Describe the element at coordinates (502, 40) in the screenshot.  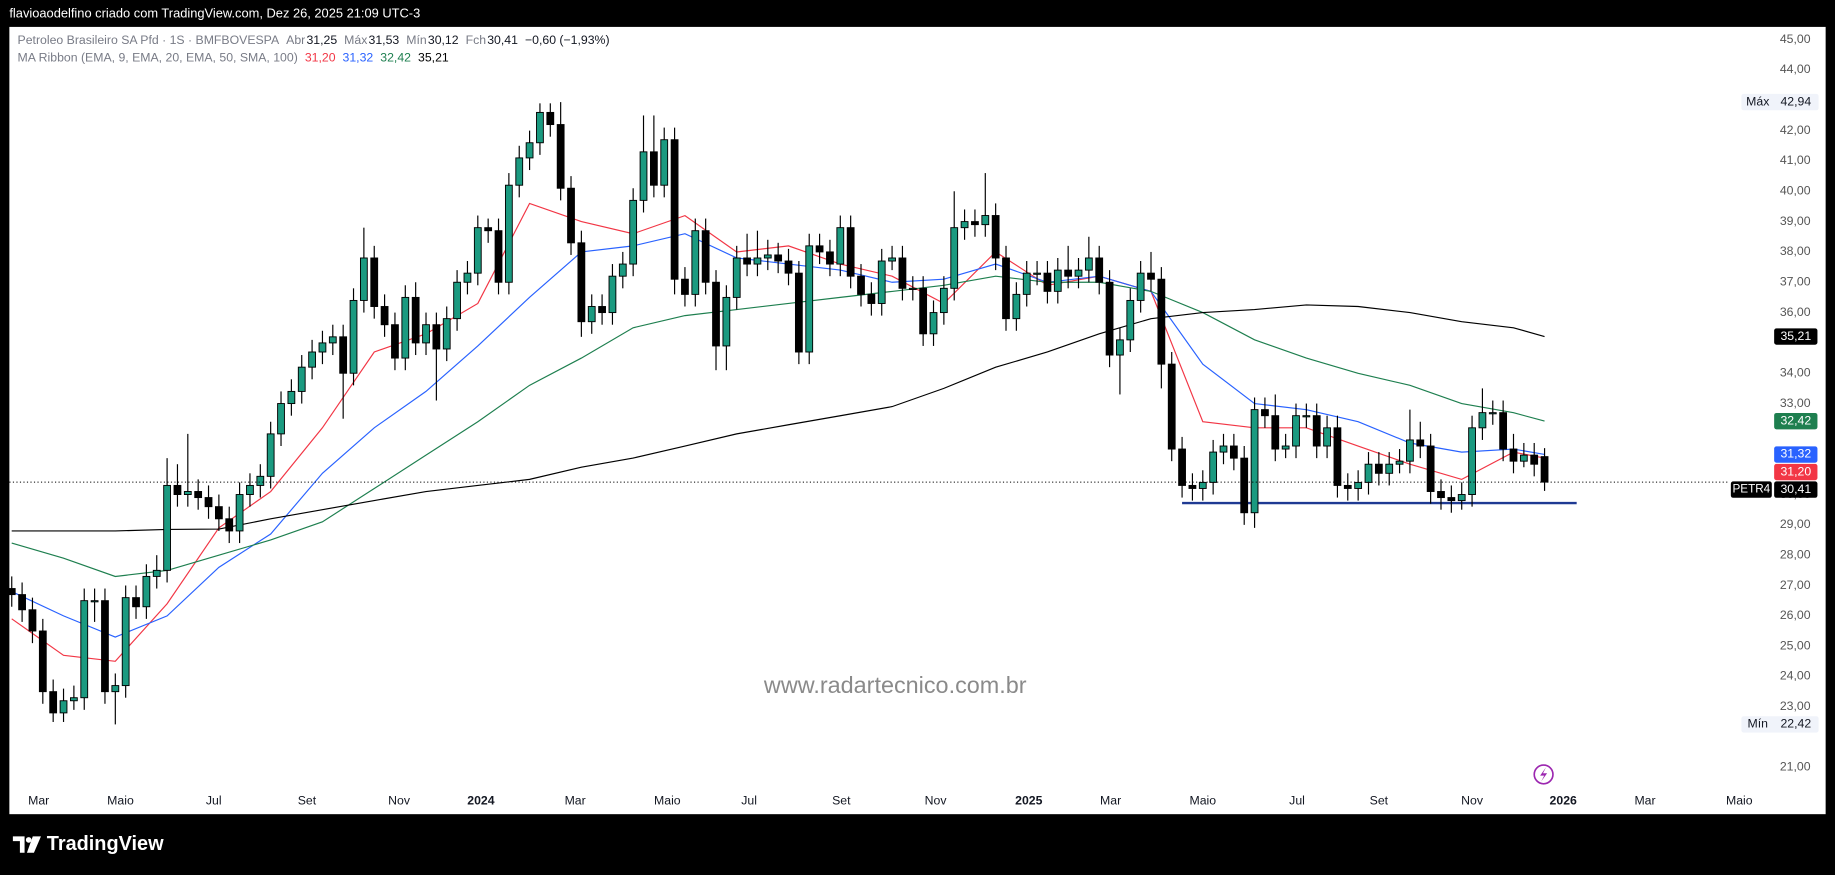
I see `ohlc-field-value: 30,41` at that location.